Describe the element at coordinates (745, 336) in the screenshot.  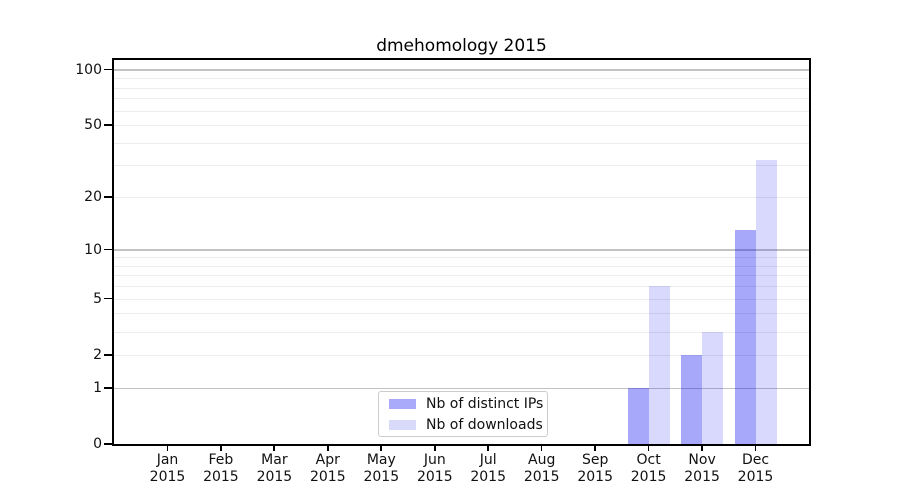
I see `bar-distinct-ips-dec` at that location.